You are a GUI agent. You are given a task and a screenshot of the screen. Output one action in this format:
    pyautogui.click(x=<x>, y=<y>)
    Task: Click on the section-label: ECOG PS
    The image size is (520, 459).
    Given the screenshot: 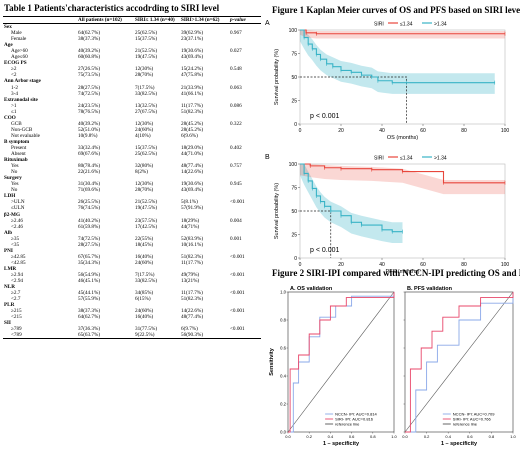 What is the action you would take?
    pyautogui.click(x=15, y=63)
    